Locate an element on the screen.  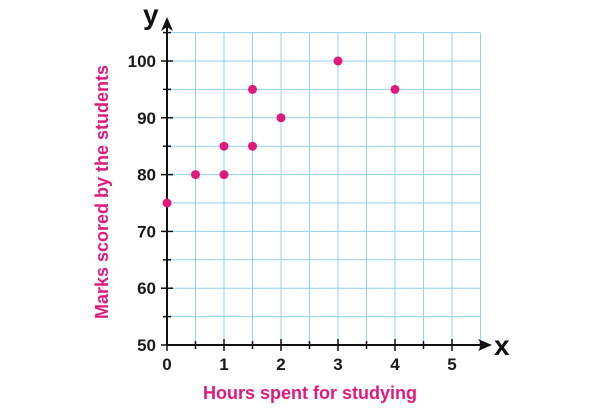
y-tick-labels: 50 60 70 80 90 100 is located at coordinates (142, 203).